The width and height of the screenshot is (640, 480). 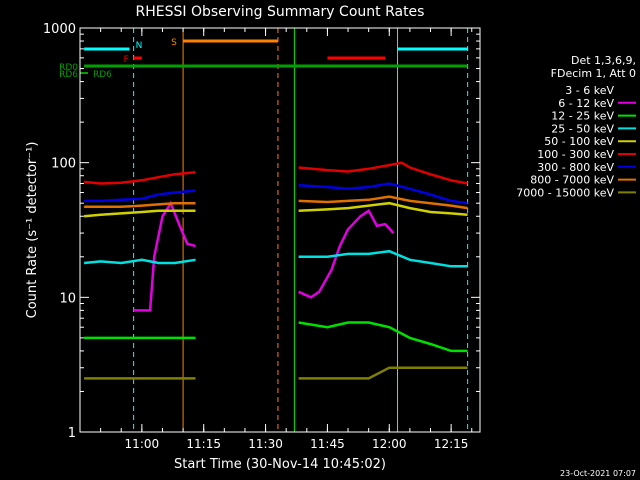 What do you see at coordinates (589, 90) in the screenshot?
I see `legend-label-0: 3 - 6 keV` at bounding box center [589, 90].